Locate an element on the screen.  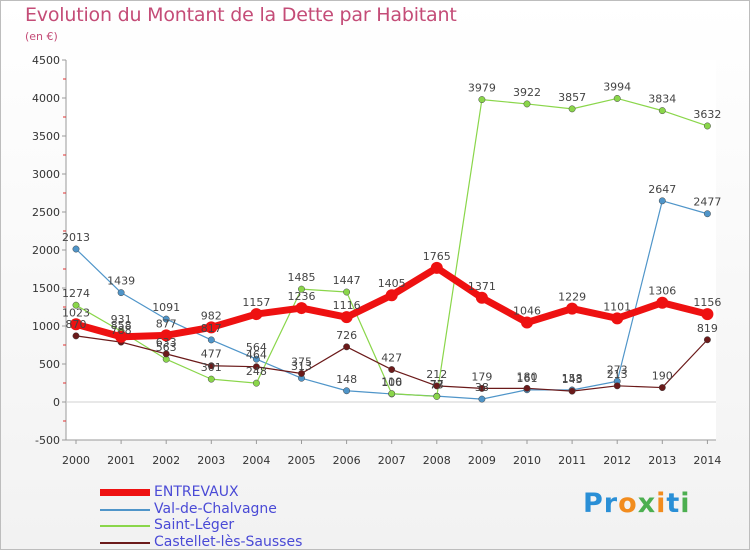
x-tick-label: 2010 is located at coordinates (527, 460).